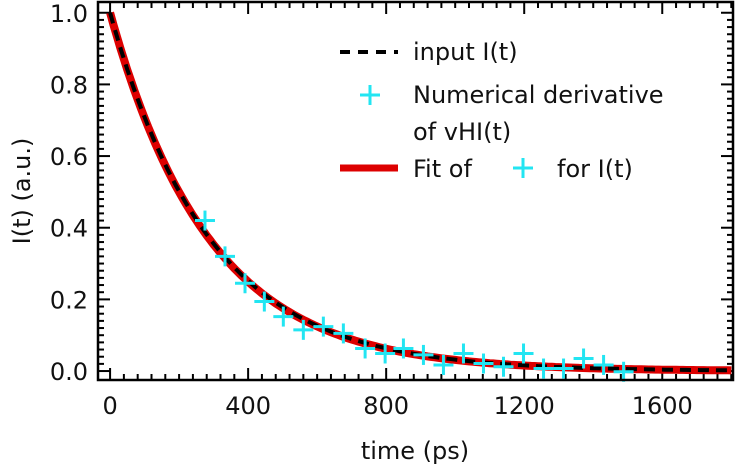 Image resolution: width=743 pixels, height=468 pixels. I want to click on x-tick-label: 1200, so click(524, 406).